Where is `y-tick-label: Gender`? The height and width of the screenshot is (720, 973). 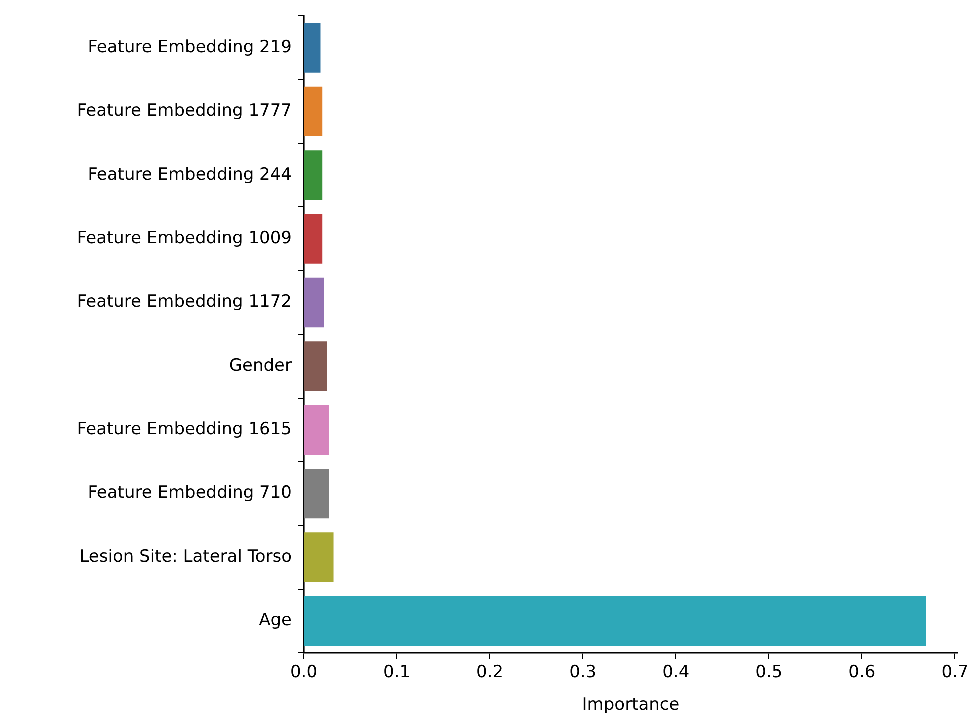 y-tick-label: Gender is located at coordinates (260, 366).